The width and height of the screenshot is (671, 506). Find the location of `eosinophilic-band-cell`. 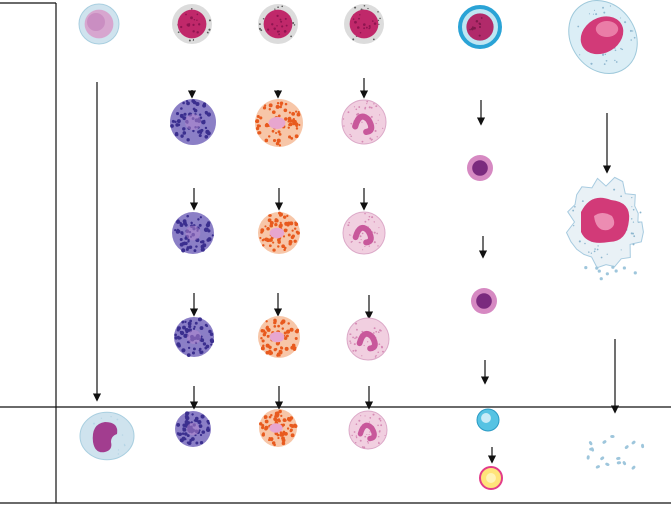

eosinophilic-band-cell is located at coordinates (279, 337).